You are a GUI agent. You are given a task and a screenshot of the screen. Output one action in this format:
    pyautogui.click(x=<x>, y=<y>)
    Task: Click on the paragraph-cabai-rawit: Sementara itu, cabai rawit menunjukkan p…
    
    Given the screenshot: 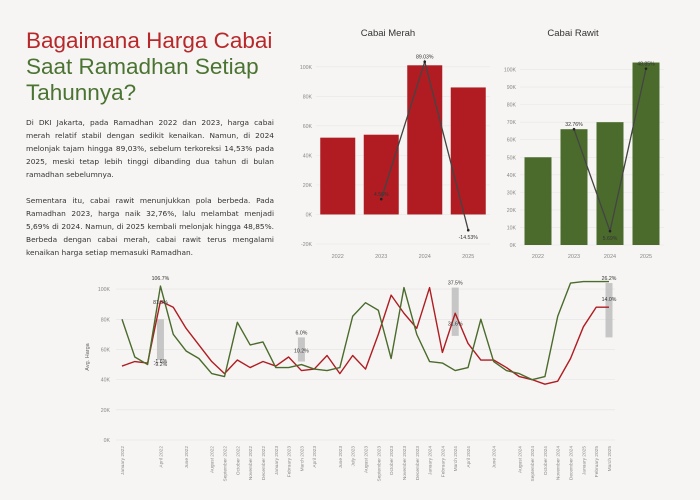 What is the action you would take?
    pyautogui.click(x=150, y=226)
    